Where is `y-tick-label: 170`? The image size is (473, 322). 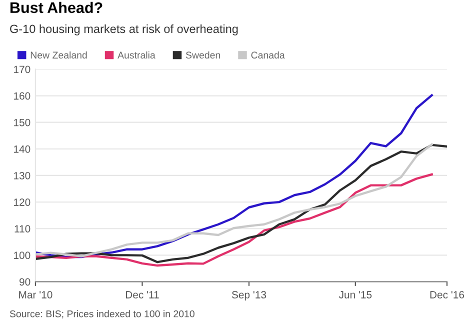
y-tick-label: 170 is located at coordinates (22, 70).